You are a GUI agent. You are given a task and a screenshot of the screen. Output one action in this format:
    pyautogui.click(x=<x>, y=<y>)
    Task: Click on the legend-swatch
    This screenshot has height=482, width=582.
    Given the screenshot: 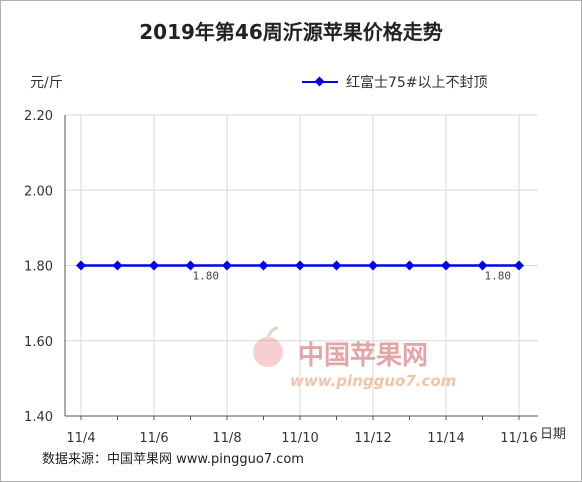 What is the action you would take?
    pyautogui.click(x=320, y=82)
    